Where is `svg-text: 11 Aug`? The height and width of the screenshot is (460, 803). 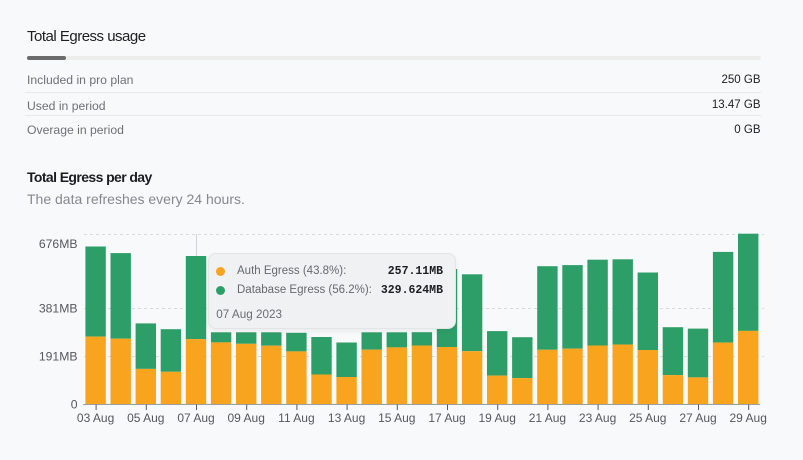 svg-text: 11 Aug is located at coordinates (296, 418).